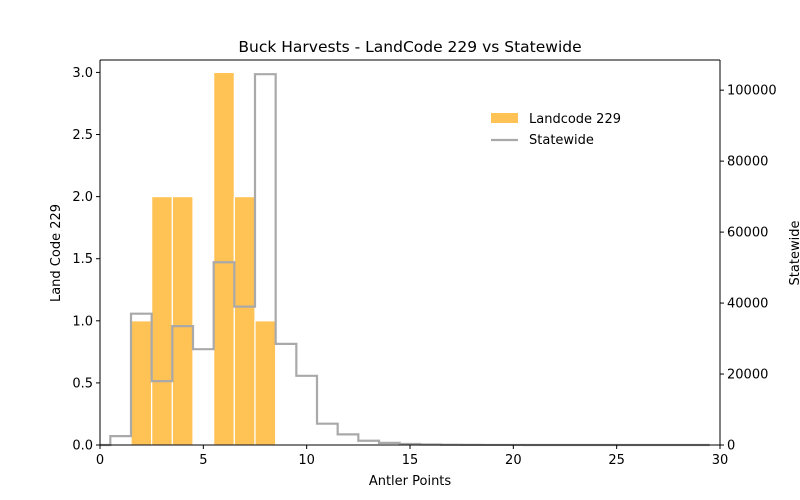 This screenshot has width=800, height=500. Describe the element at coordinates (731, 446) in the screenshot. I see `y-right-tick-label: 0` at that location.